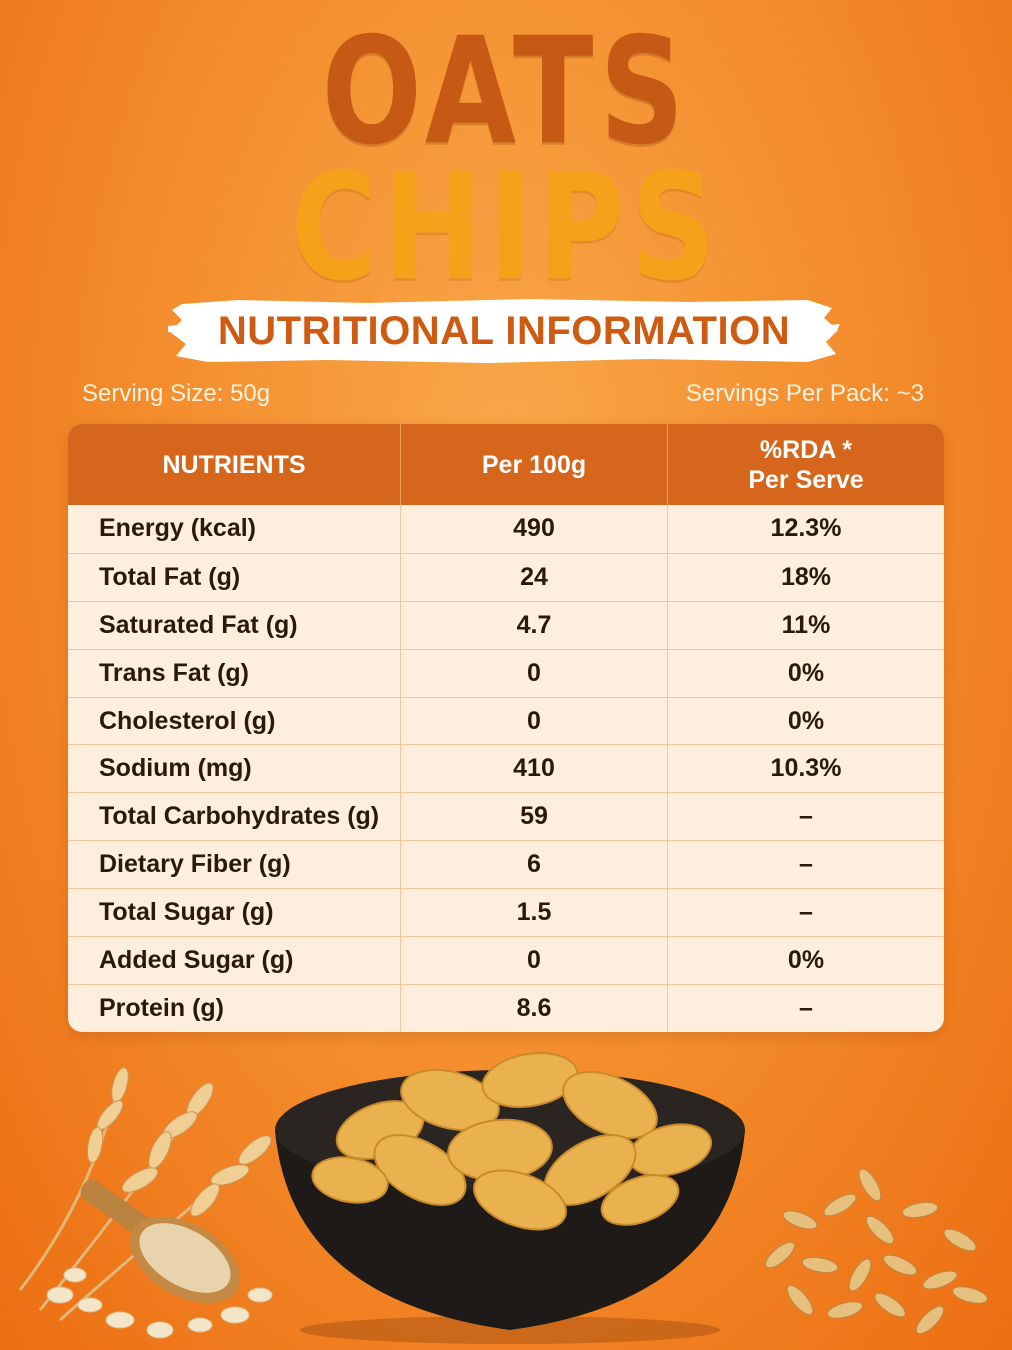 This screenshot has width=1012, height=1350. What do you see at coordinates (234, 1008) in the screenshot?
I see `nutrient-name: Protein (g)` at bounding box center [234, 1008].